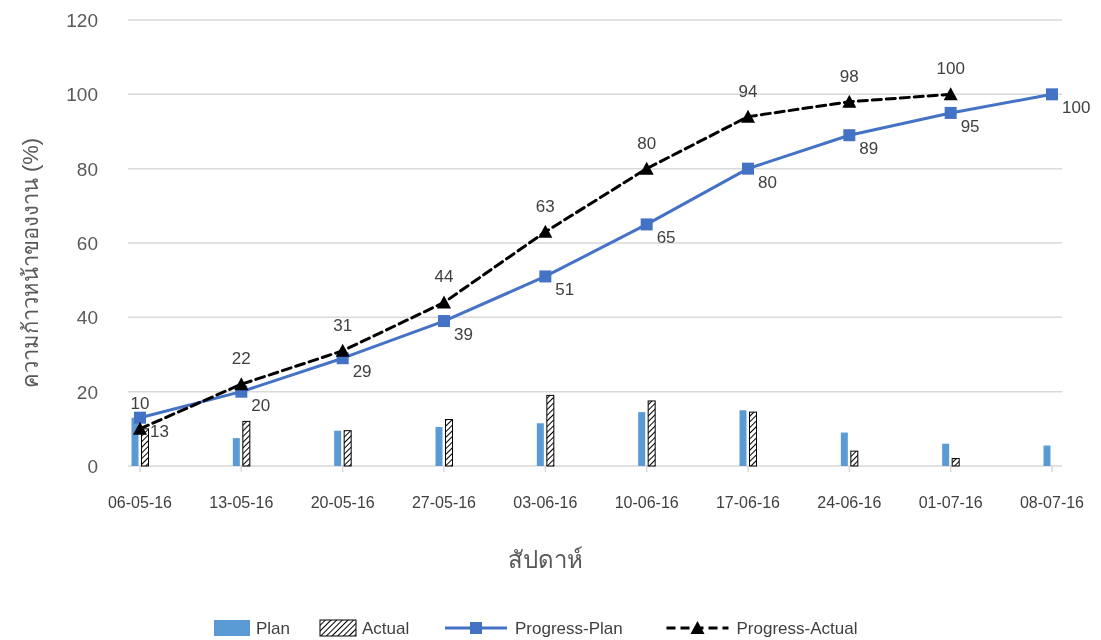 This screenshot has height=640, width=1101. Describe the element at coordinates (545, 559) in the screenshot. I see `x-axis-title: สัปดาห์` at that location.